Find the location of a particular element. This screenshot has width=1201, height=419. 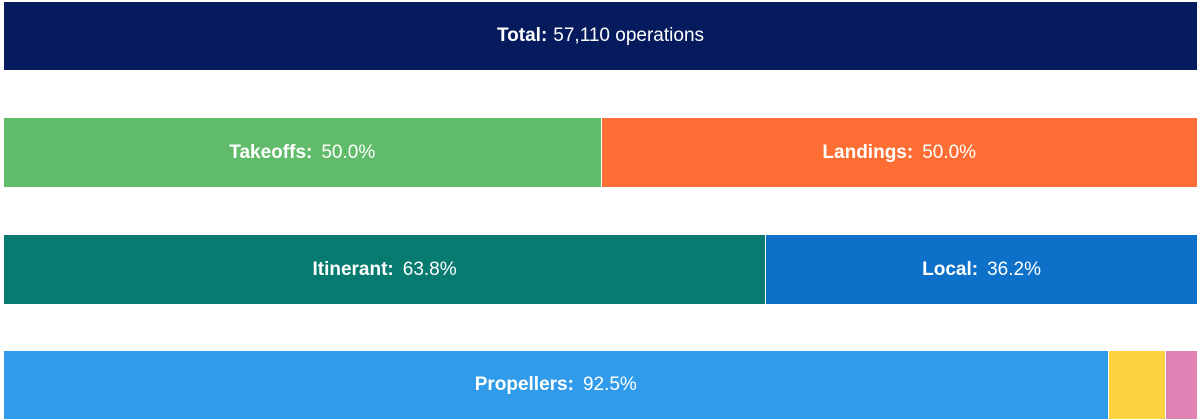

segment-label: Landings: is located at coordinates (868, 152).